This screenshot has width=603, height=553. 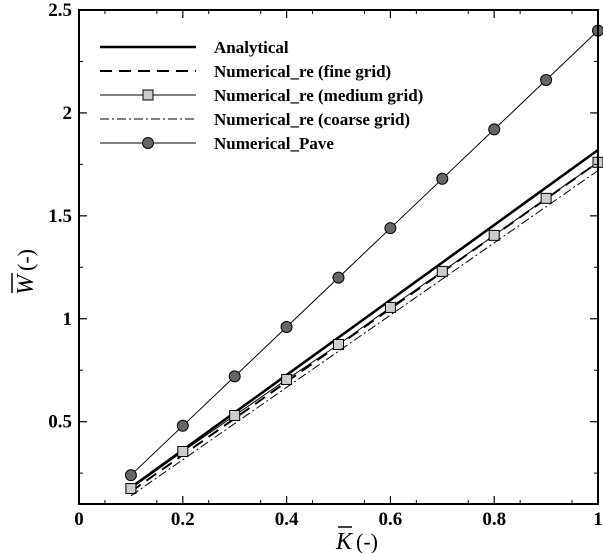 I want to click on x-tick-label: 0.8, so click(x=494, y=519).